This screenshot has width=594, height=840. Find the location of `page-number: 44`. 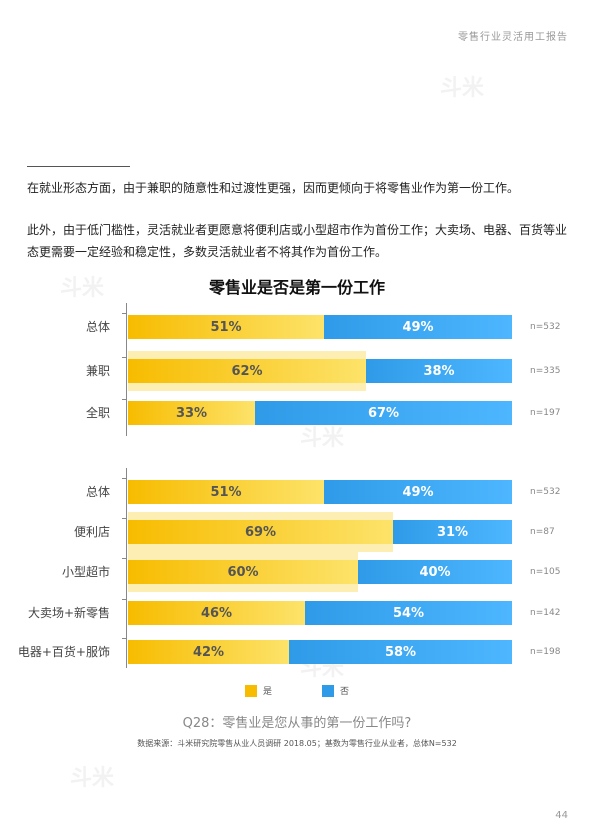

page-number: 44 is located at coordinates (561, 815).